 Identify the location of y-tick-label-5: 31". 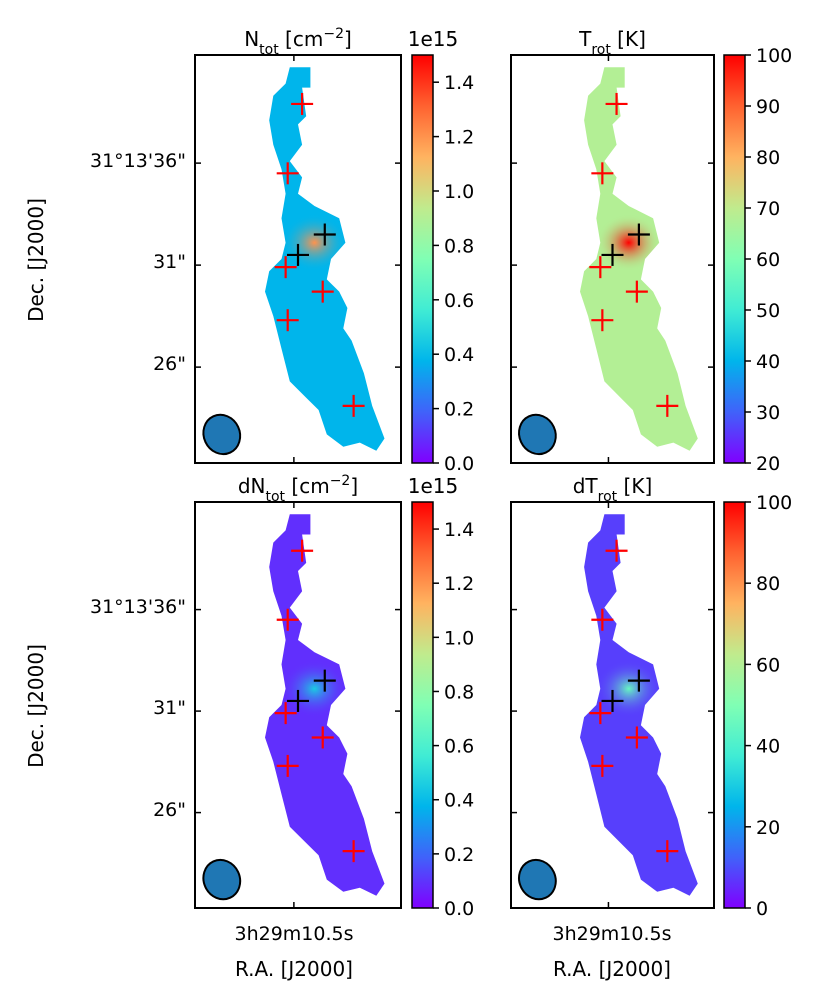
(169, 708).